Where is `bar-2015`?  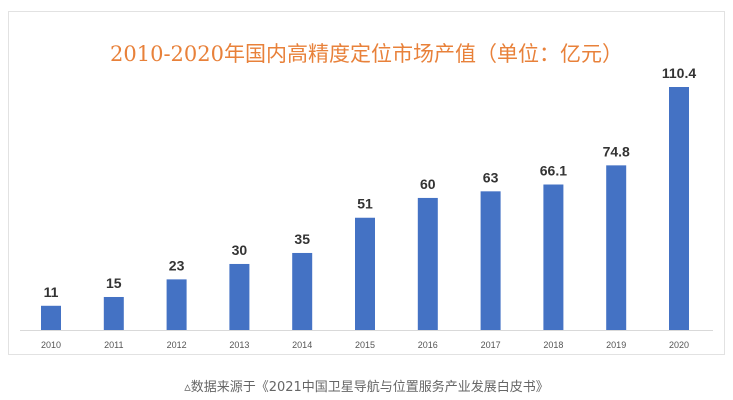 bar-2015 is located at coordinates (365, 273).